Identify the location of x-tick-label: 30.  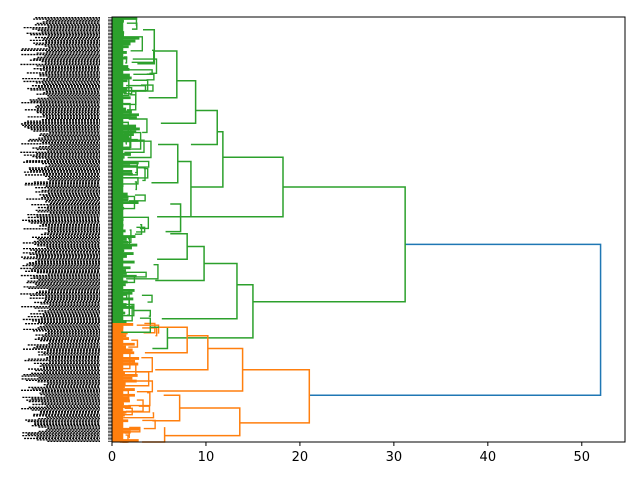
(394, 457).